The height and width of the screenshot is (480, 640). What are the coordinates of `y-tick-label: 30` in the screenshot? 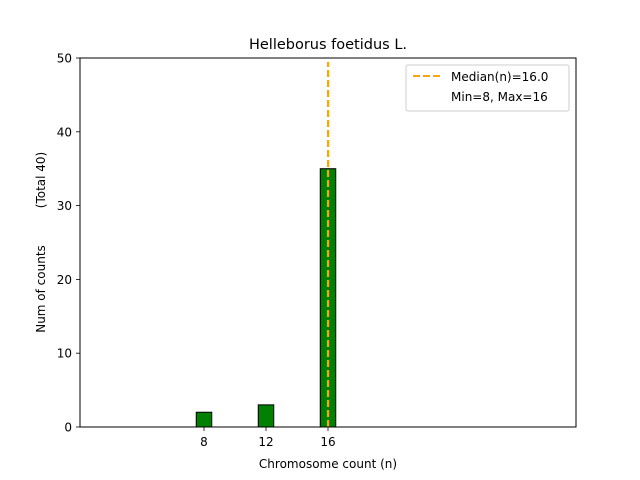 It's located at (64, 206).